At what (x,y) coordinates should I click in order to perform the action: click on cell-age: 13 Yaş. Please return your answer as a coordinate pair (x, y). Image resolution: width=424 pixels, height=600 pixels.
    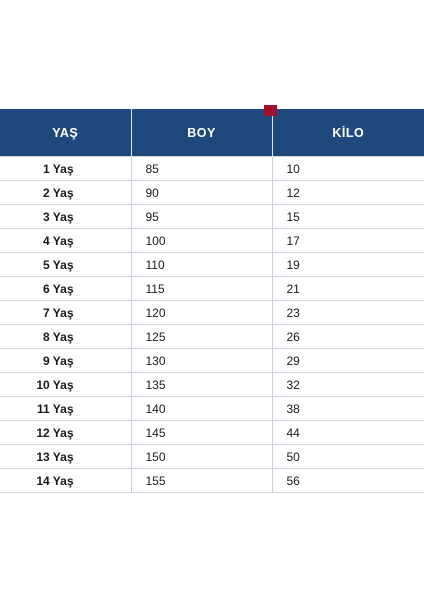
    Looking at the image, I should click on (65, 456).